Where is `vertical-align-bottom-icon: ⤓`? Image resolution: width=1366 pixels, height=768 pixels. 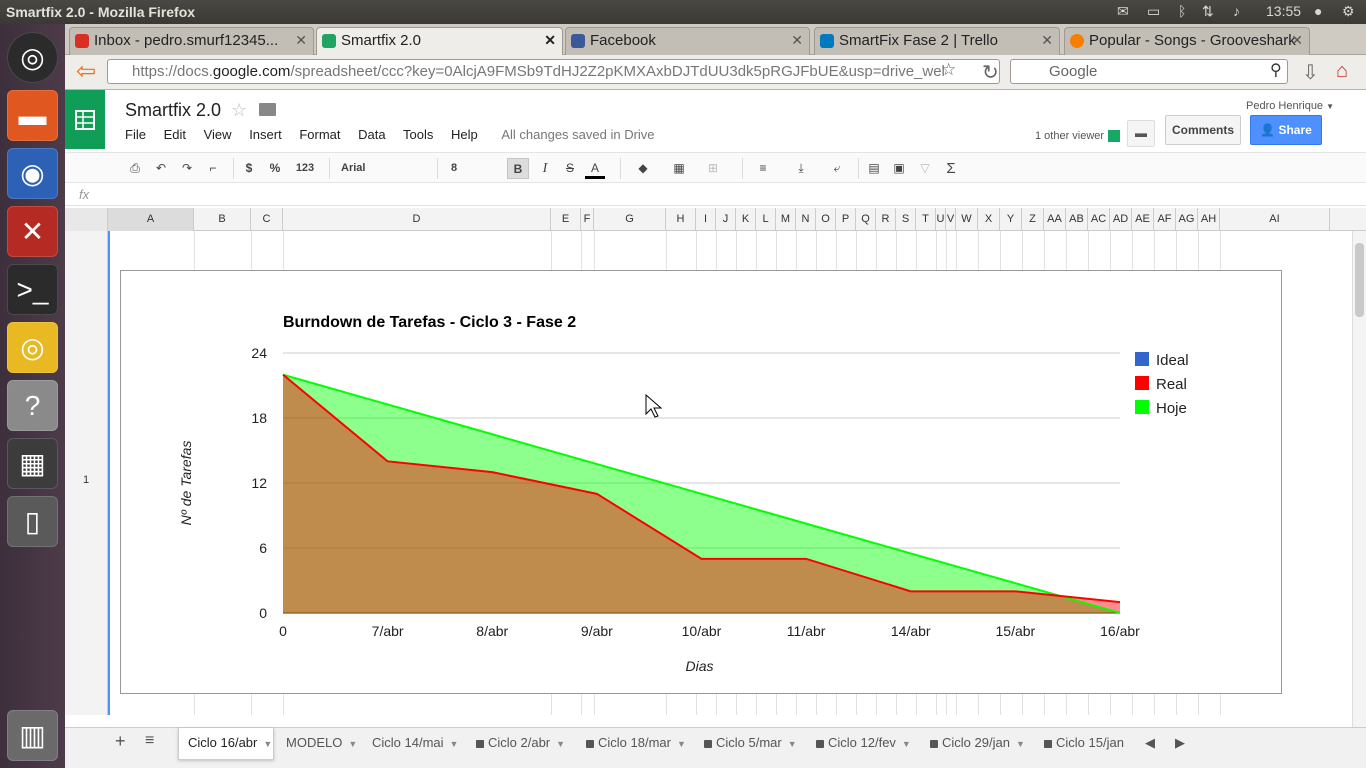
vertical-align-bottom-icon: ⤓ is located at coordinates (801, 168).